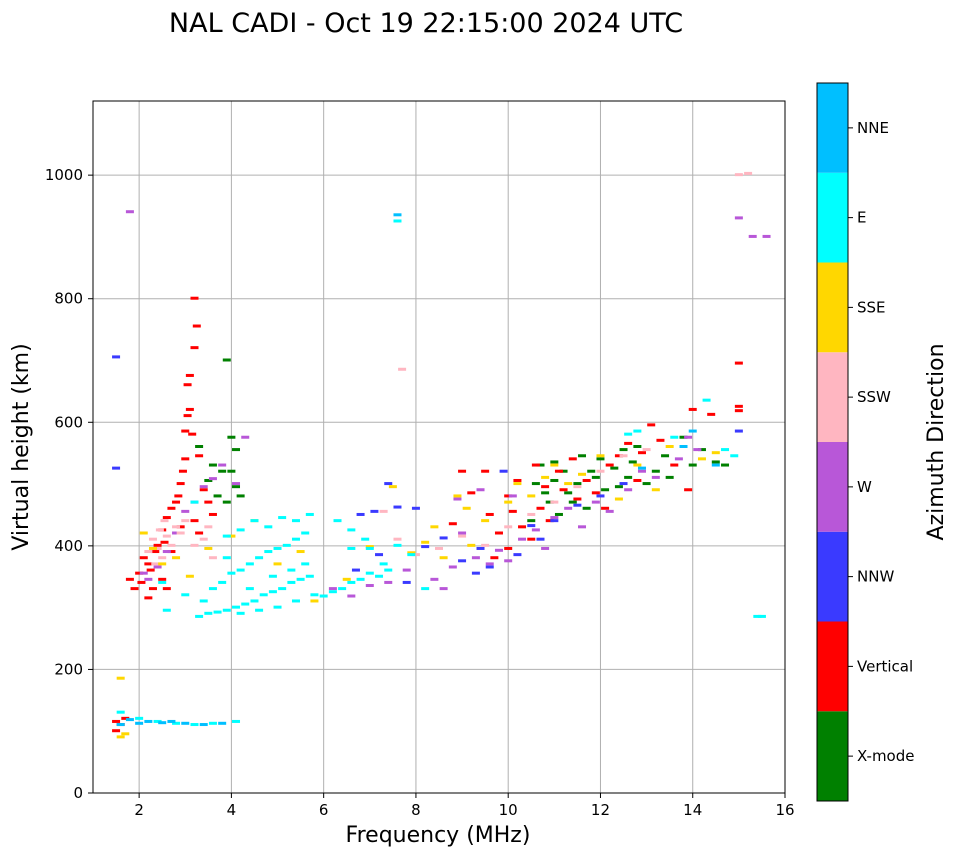 The width and height of the screenshot is (958, 857). Describe the element at coordinates (832, 217) in the screenshot. I see `colorbar-segment` at that location.